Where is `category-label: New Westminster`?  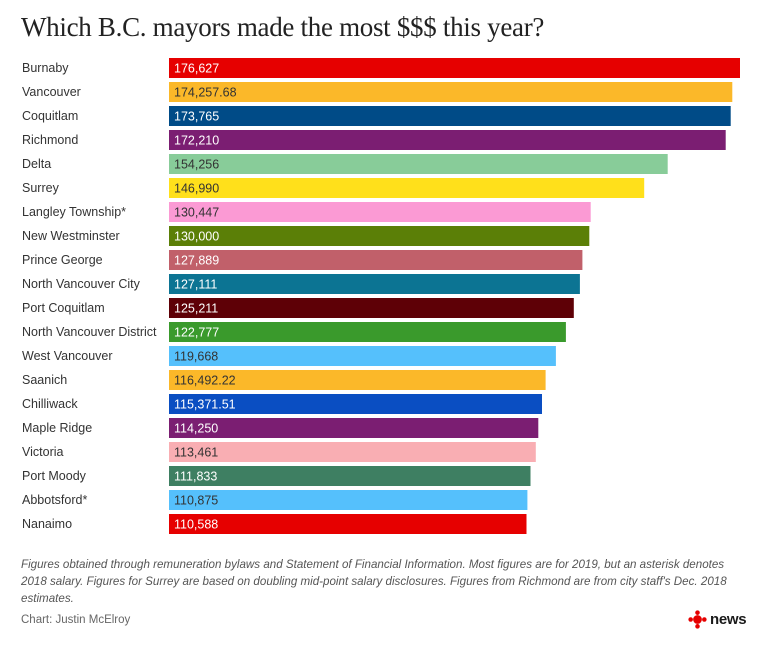
category-label: New Westminster is located at coordinates (71, 236).